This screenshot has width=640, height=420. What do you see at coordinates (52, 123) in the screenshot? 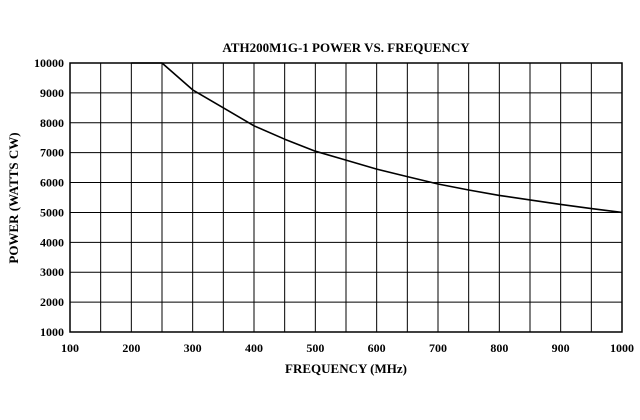
I see `y-tick-label: 8000` at bounding box center [52, 123].